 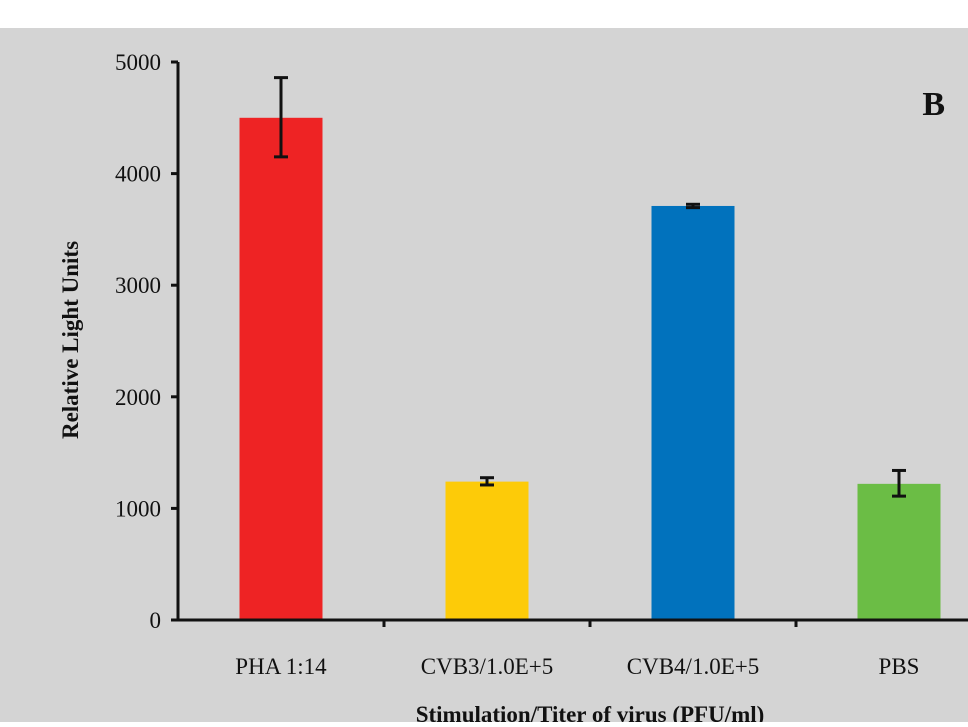 What do you see at coordinates (70, 340) in the screenshot?
I see `y-axis-title: Relative Light Units` at bounding box center [70, 340].